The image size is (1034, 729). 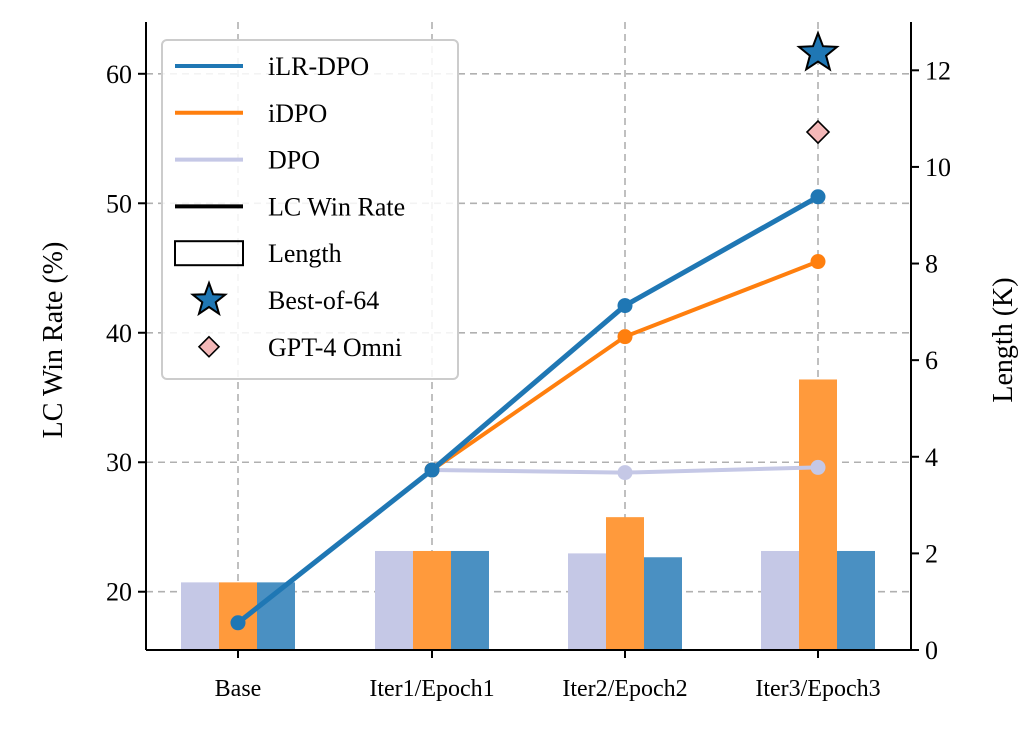 I want to click on x-tick-label: Iter3/Epoch3, so click(x=817, y=689).